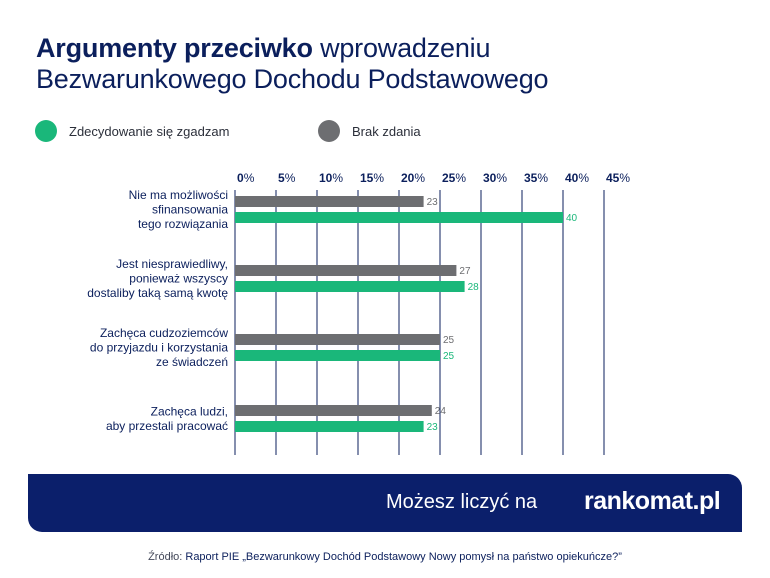 The image size is (770, 578). Describe the element at coordinates (572, 218) in the screenshot. I see `data-label: 40` at that location.